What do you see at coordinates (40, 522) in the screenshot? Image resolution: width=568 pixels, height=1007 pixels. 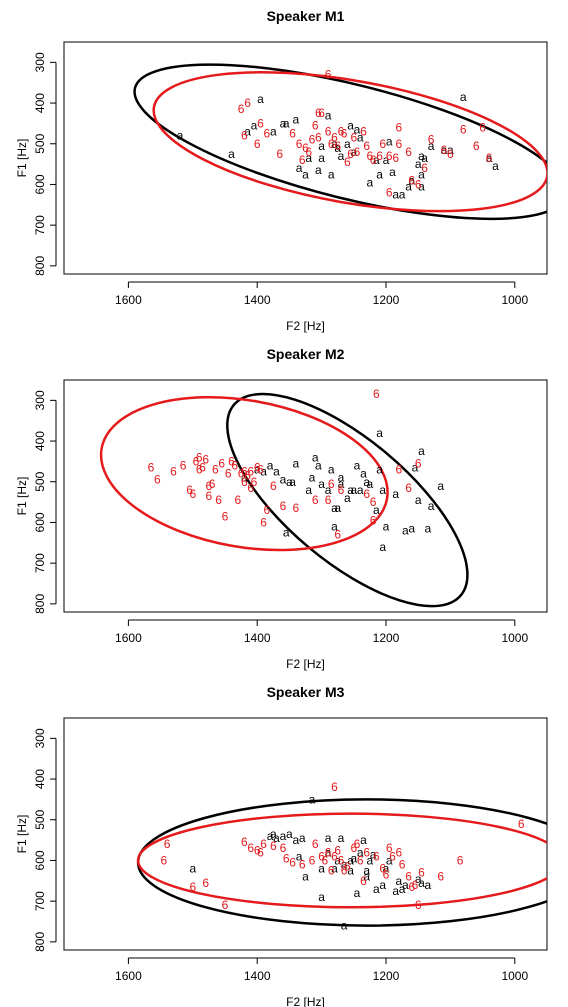 I see `y-tick-label: 600` at bounding box center [40, 522].